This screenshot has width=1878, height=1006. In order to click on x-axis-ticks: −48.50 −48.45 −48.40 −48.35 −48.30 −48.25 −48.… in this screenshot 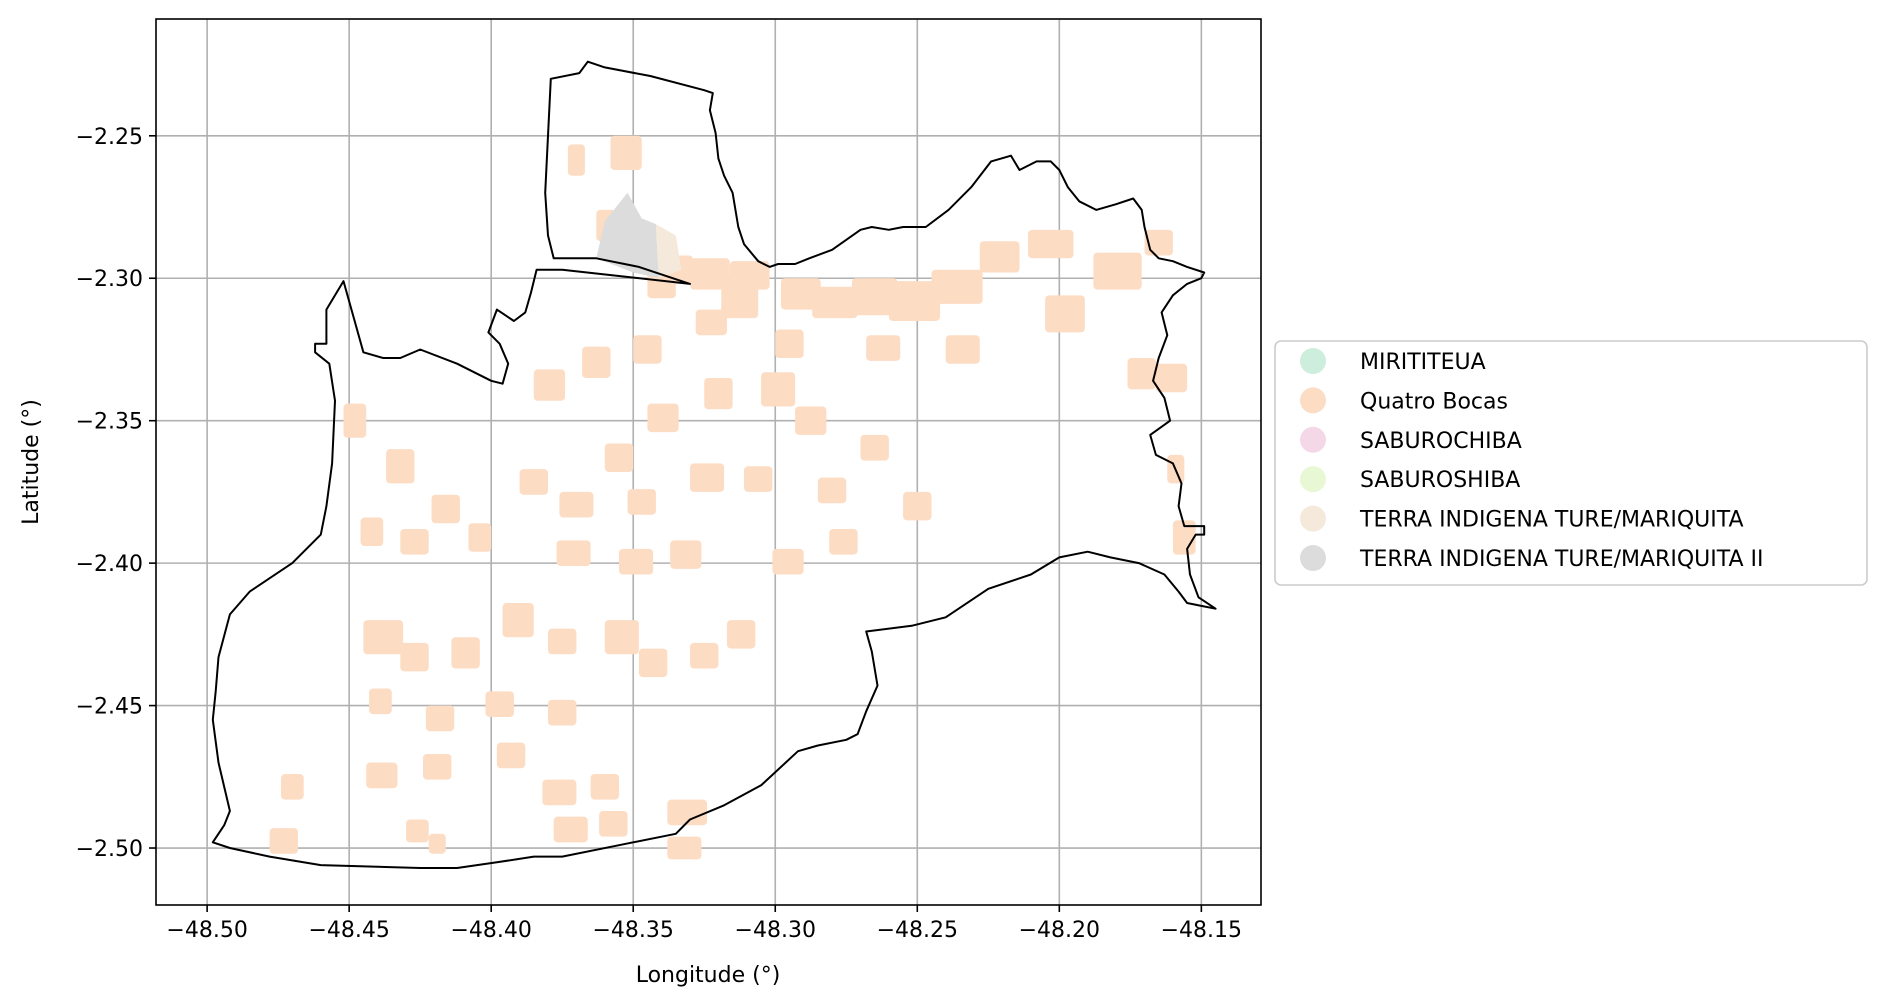, I will do `click(704, 924)`.